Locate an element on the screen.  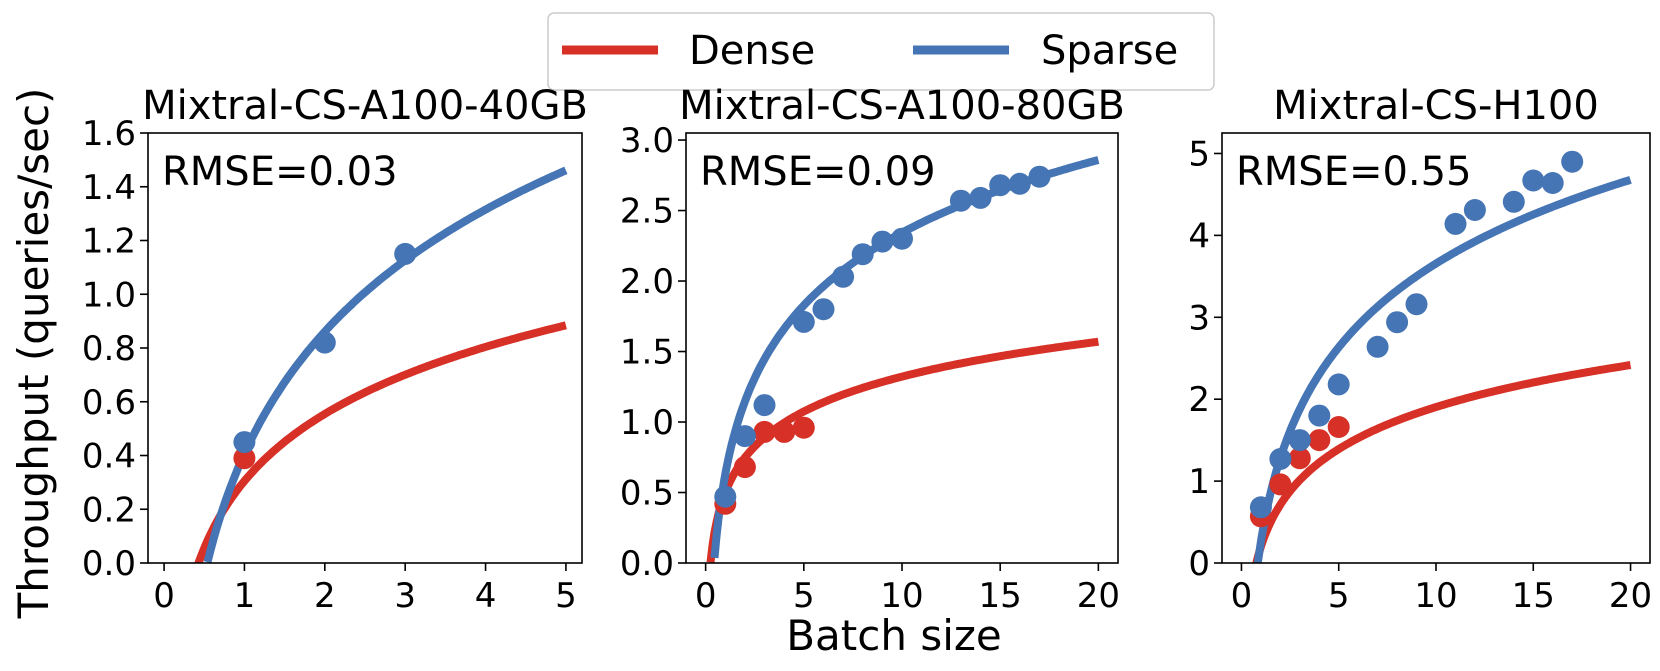
panel-title-h100: Mixtral-CS-H100 is located at coordinates (1436, 106).